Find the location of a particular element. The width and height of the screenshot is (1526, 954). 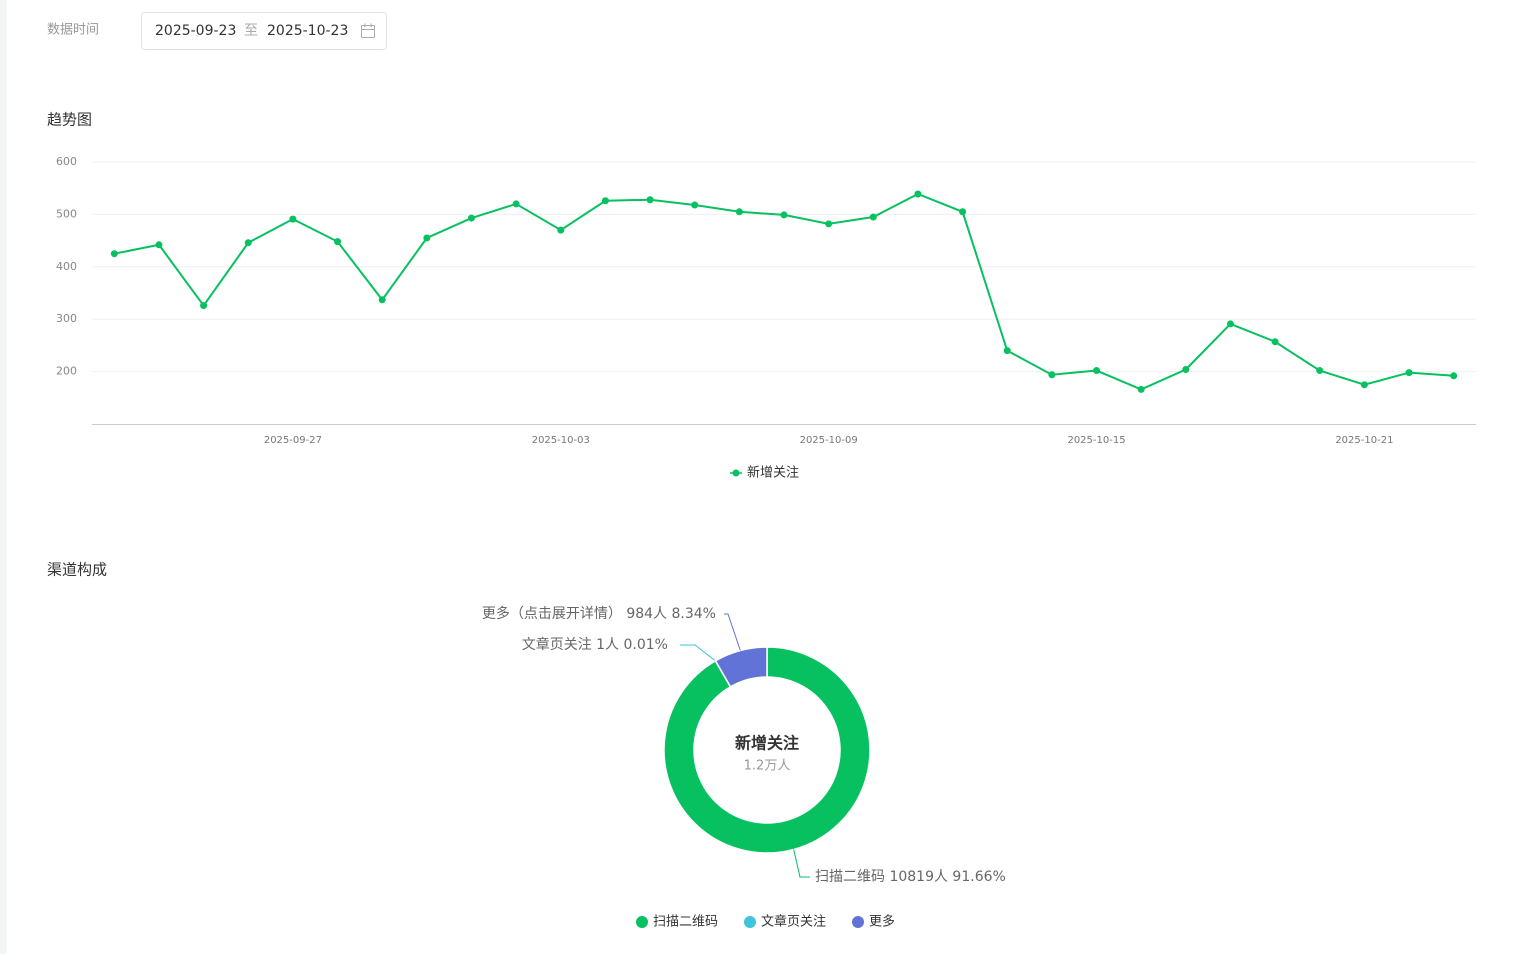

date-end: 2025-10-23 is located at coordinates (307, 31).